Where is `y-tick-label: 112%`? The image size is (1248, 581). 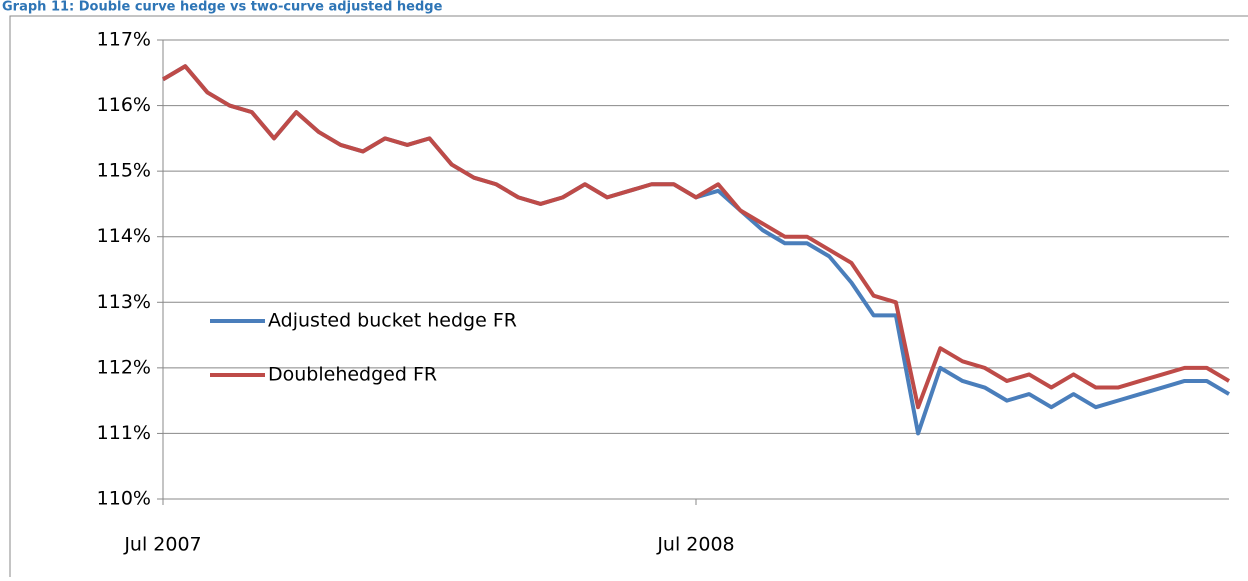 y-tick-label: 112% is located at coordinates (124, 367).